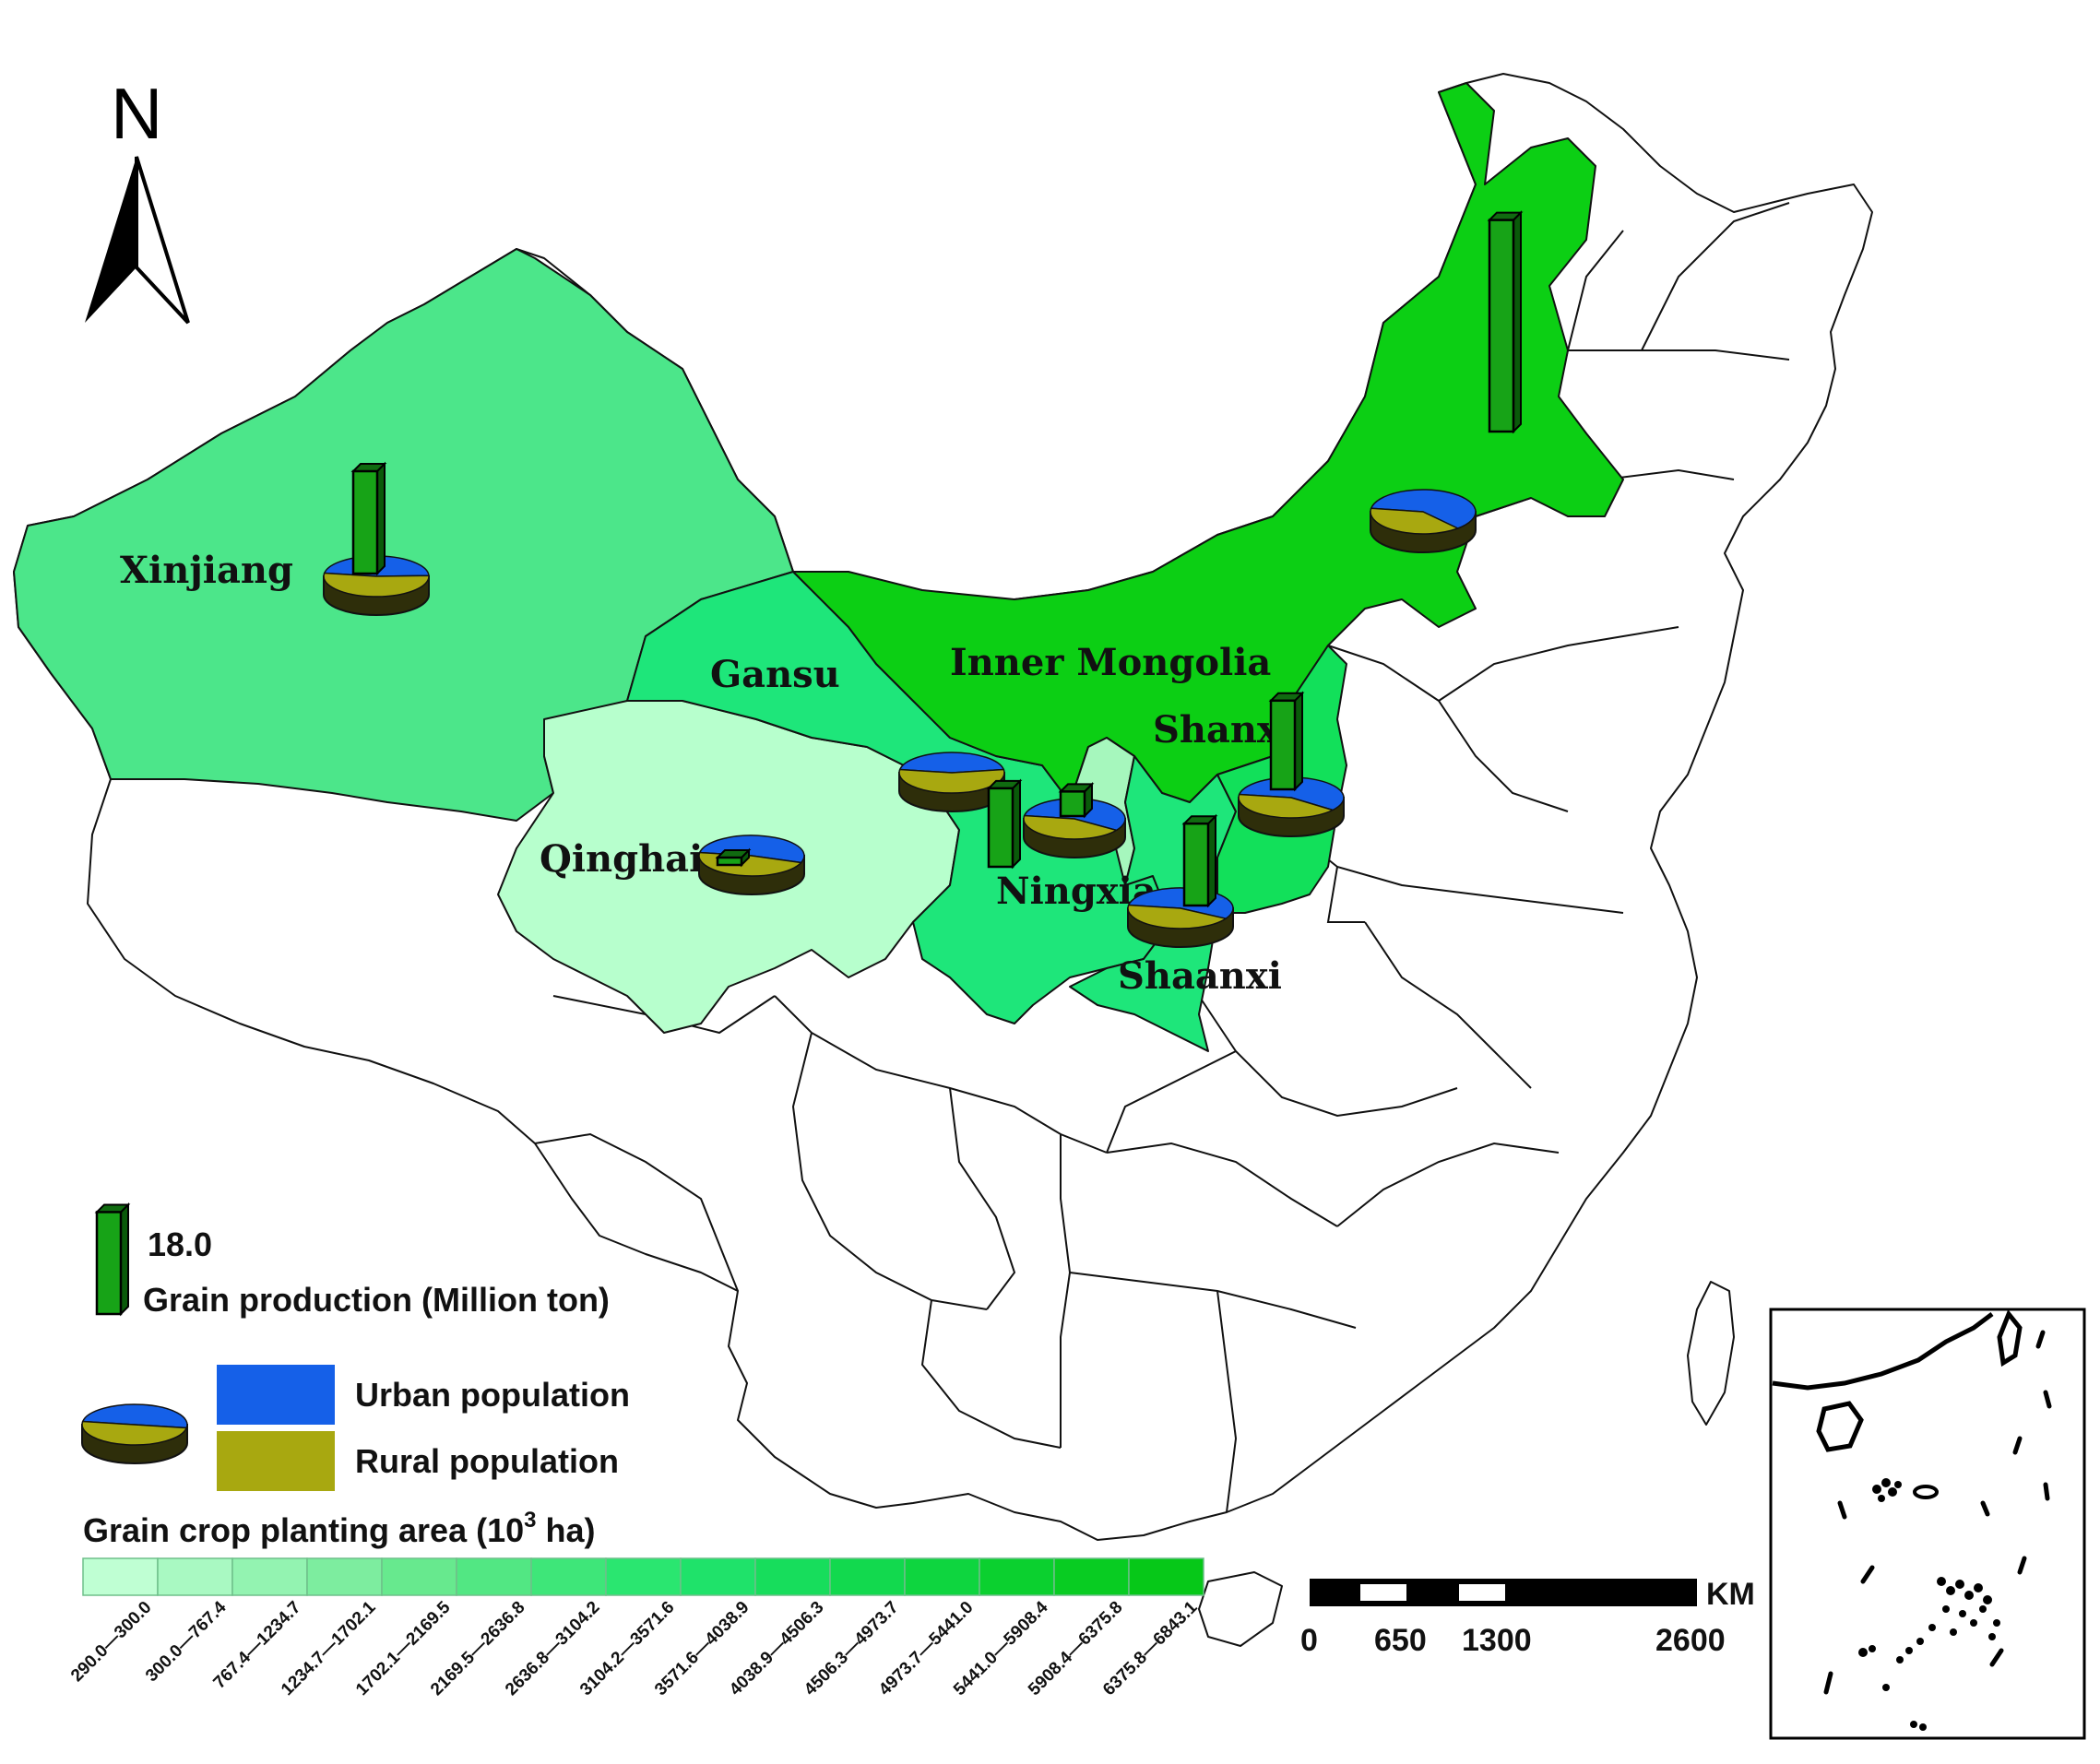  Describe the element at coordinates (621, 859) in the screenshot. I see `label-qinghai: Qinghai` at that location.